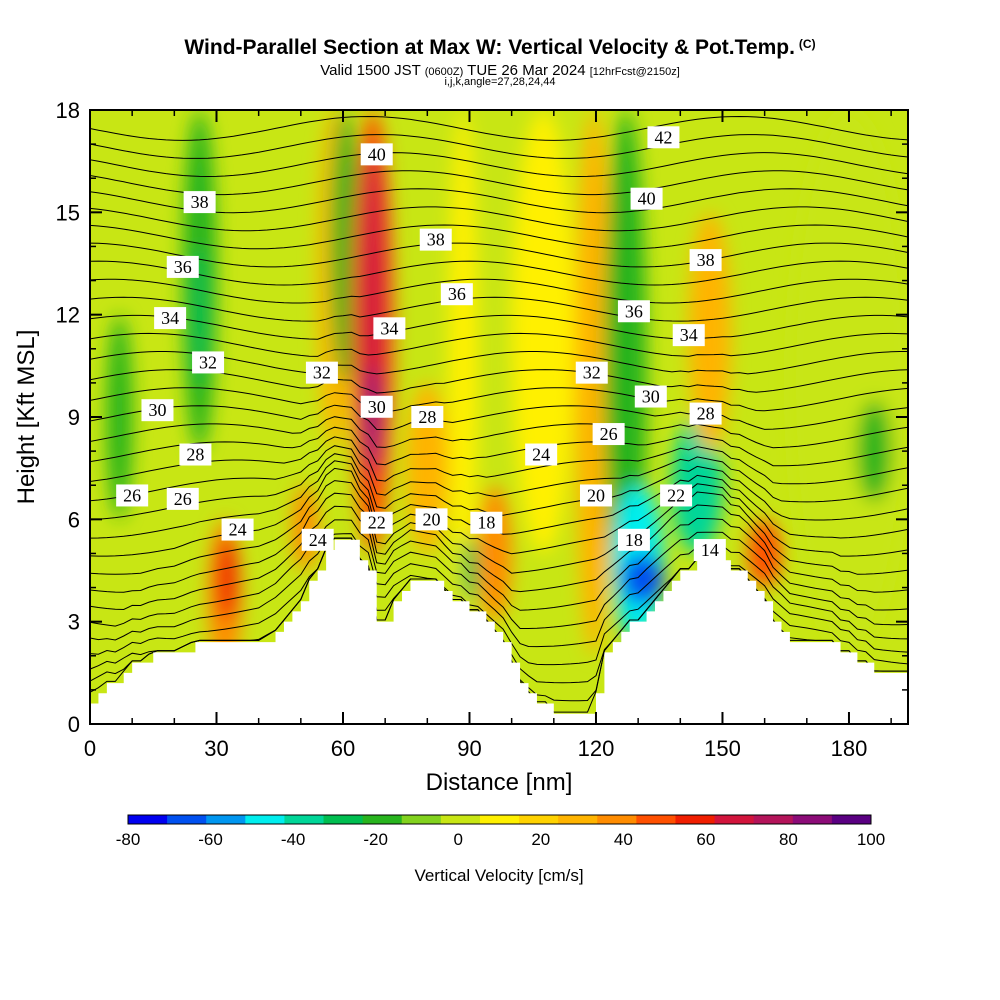  I want to click on subtitle-date: TUE 26 Mar 2024, so click(526, 70).